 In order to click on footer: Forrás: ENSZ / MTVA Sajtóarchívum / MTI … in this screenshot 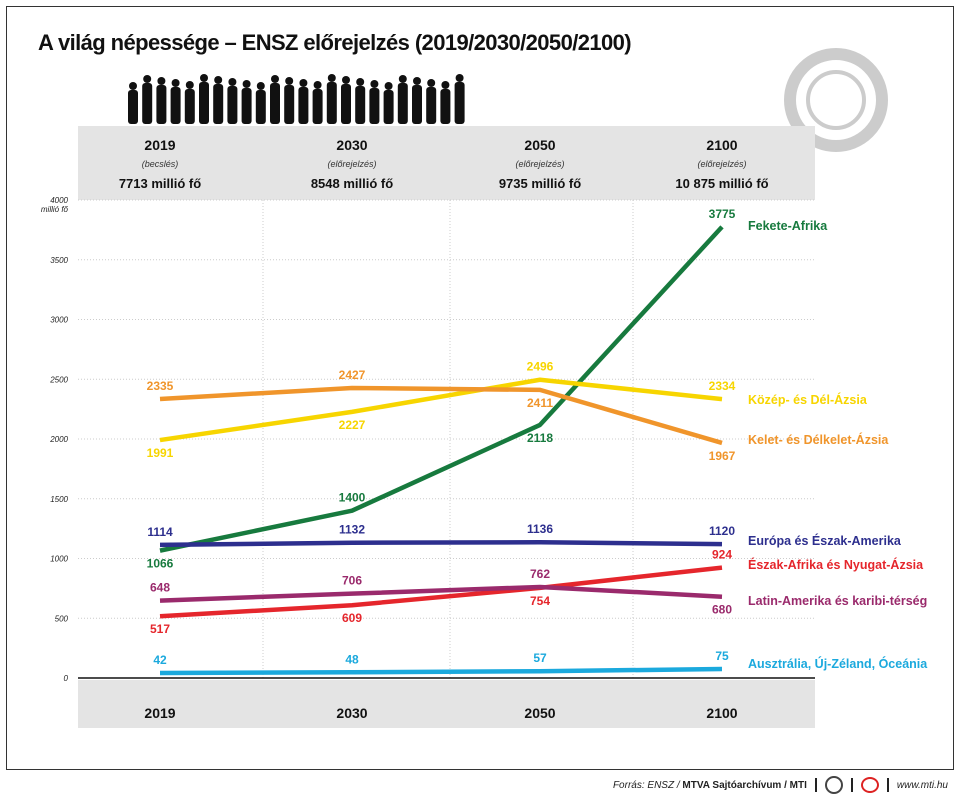, I will do `click(780, 785)`.